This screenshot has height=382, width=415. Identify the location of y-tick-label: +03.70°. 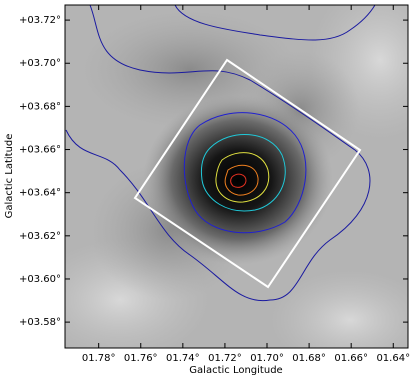
(40, 63).